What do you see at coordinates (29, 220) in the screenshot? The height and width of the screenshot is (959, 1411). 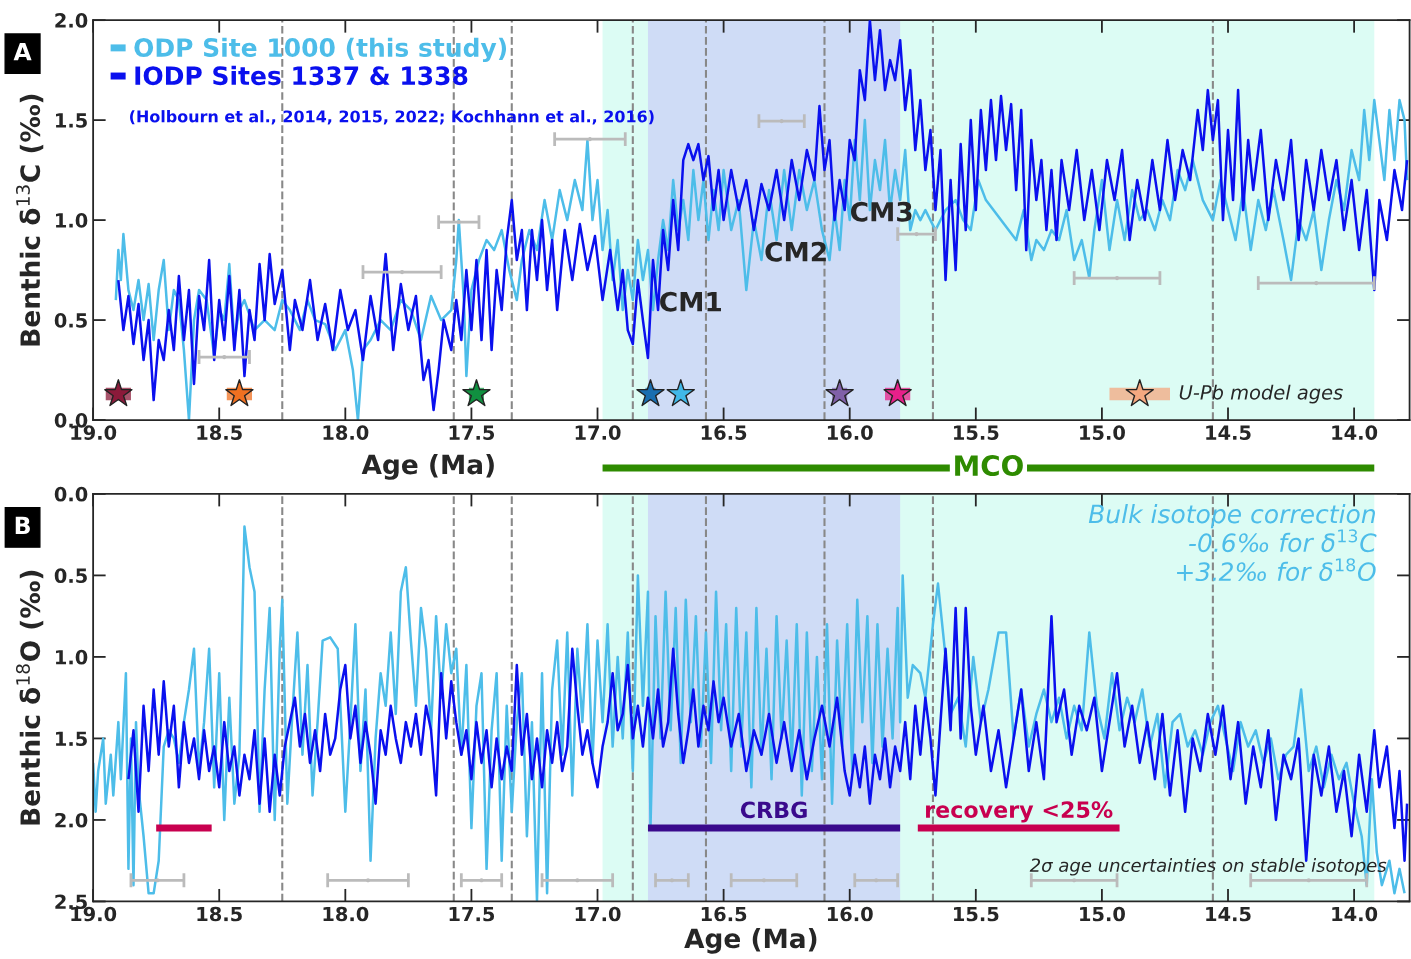 I see `y-axis-title: Benthic δ$^{13}$C (‰)` at bounding box center [29, 220].